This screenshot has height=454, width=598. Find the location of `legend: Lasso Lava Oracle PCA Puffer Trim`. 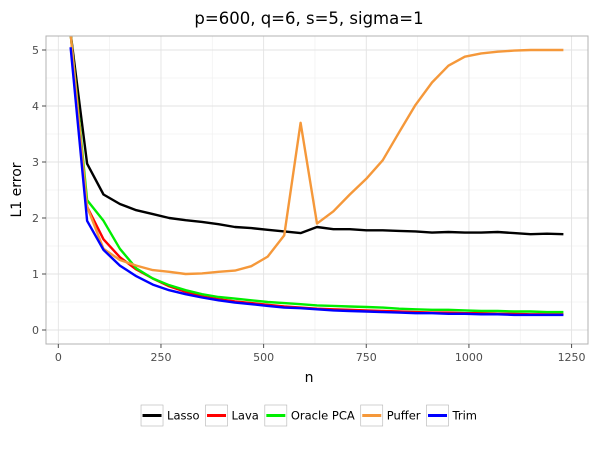

legend: Lasso Lava Oracle PCA Puffer Trim is located at coordinates (308, 415).